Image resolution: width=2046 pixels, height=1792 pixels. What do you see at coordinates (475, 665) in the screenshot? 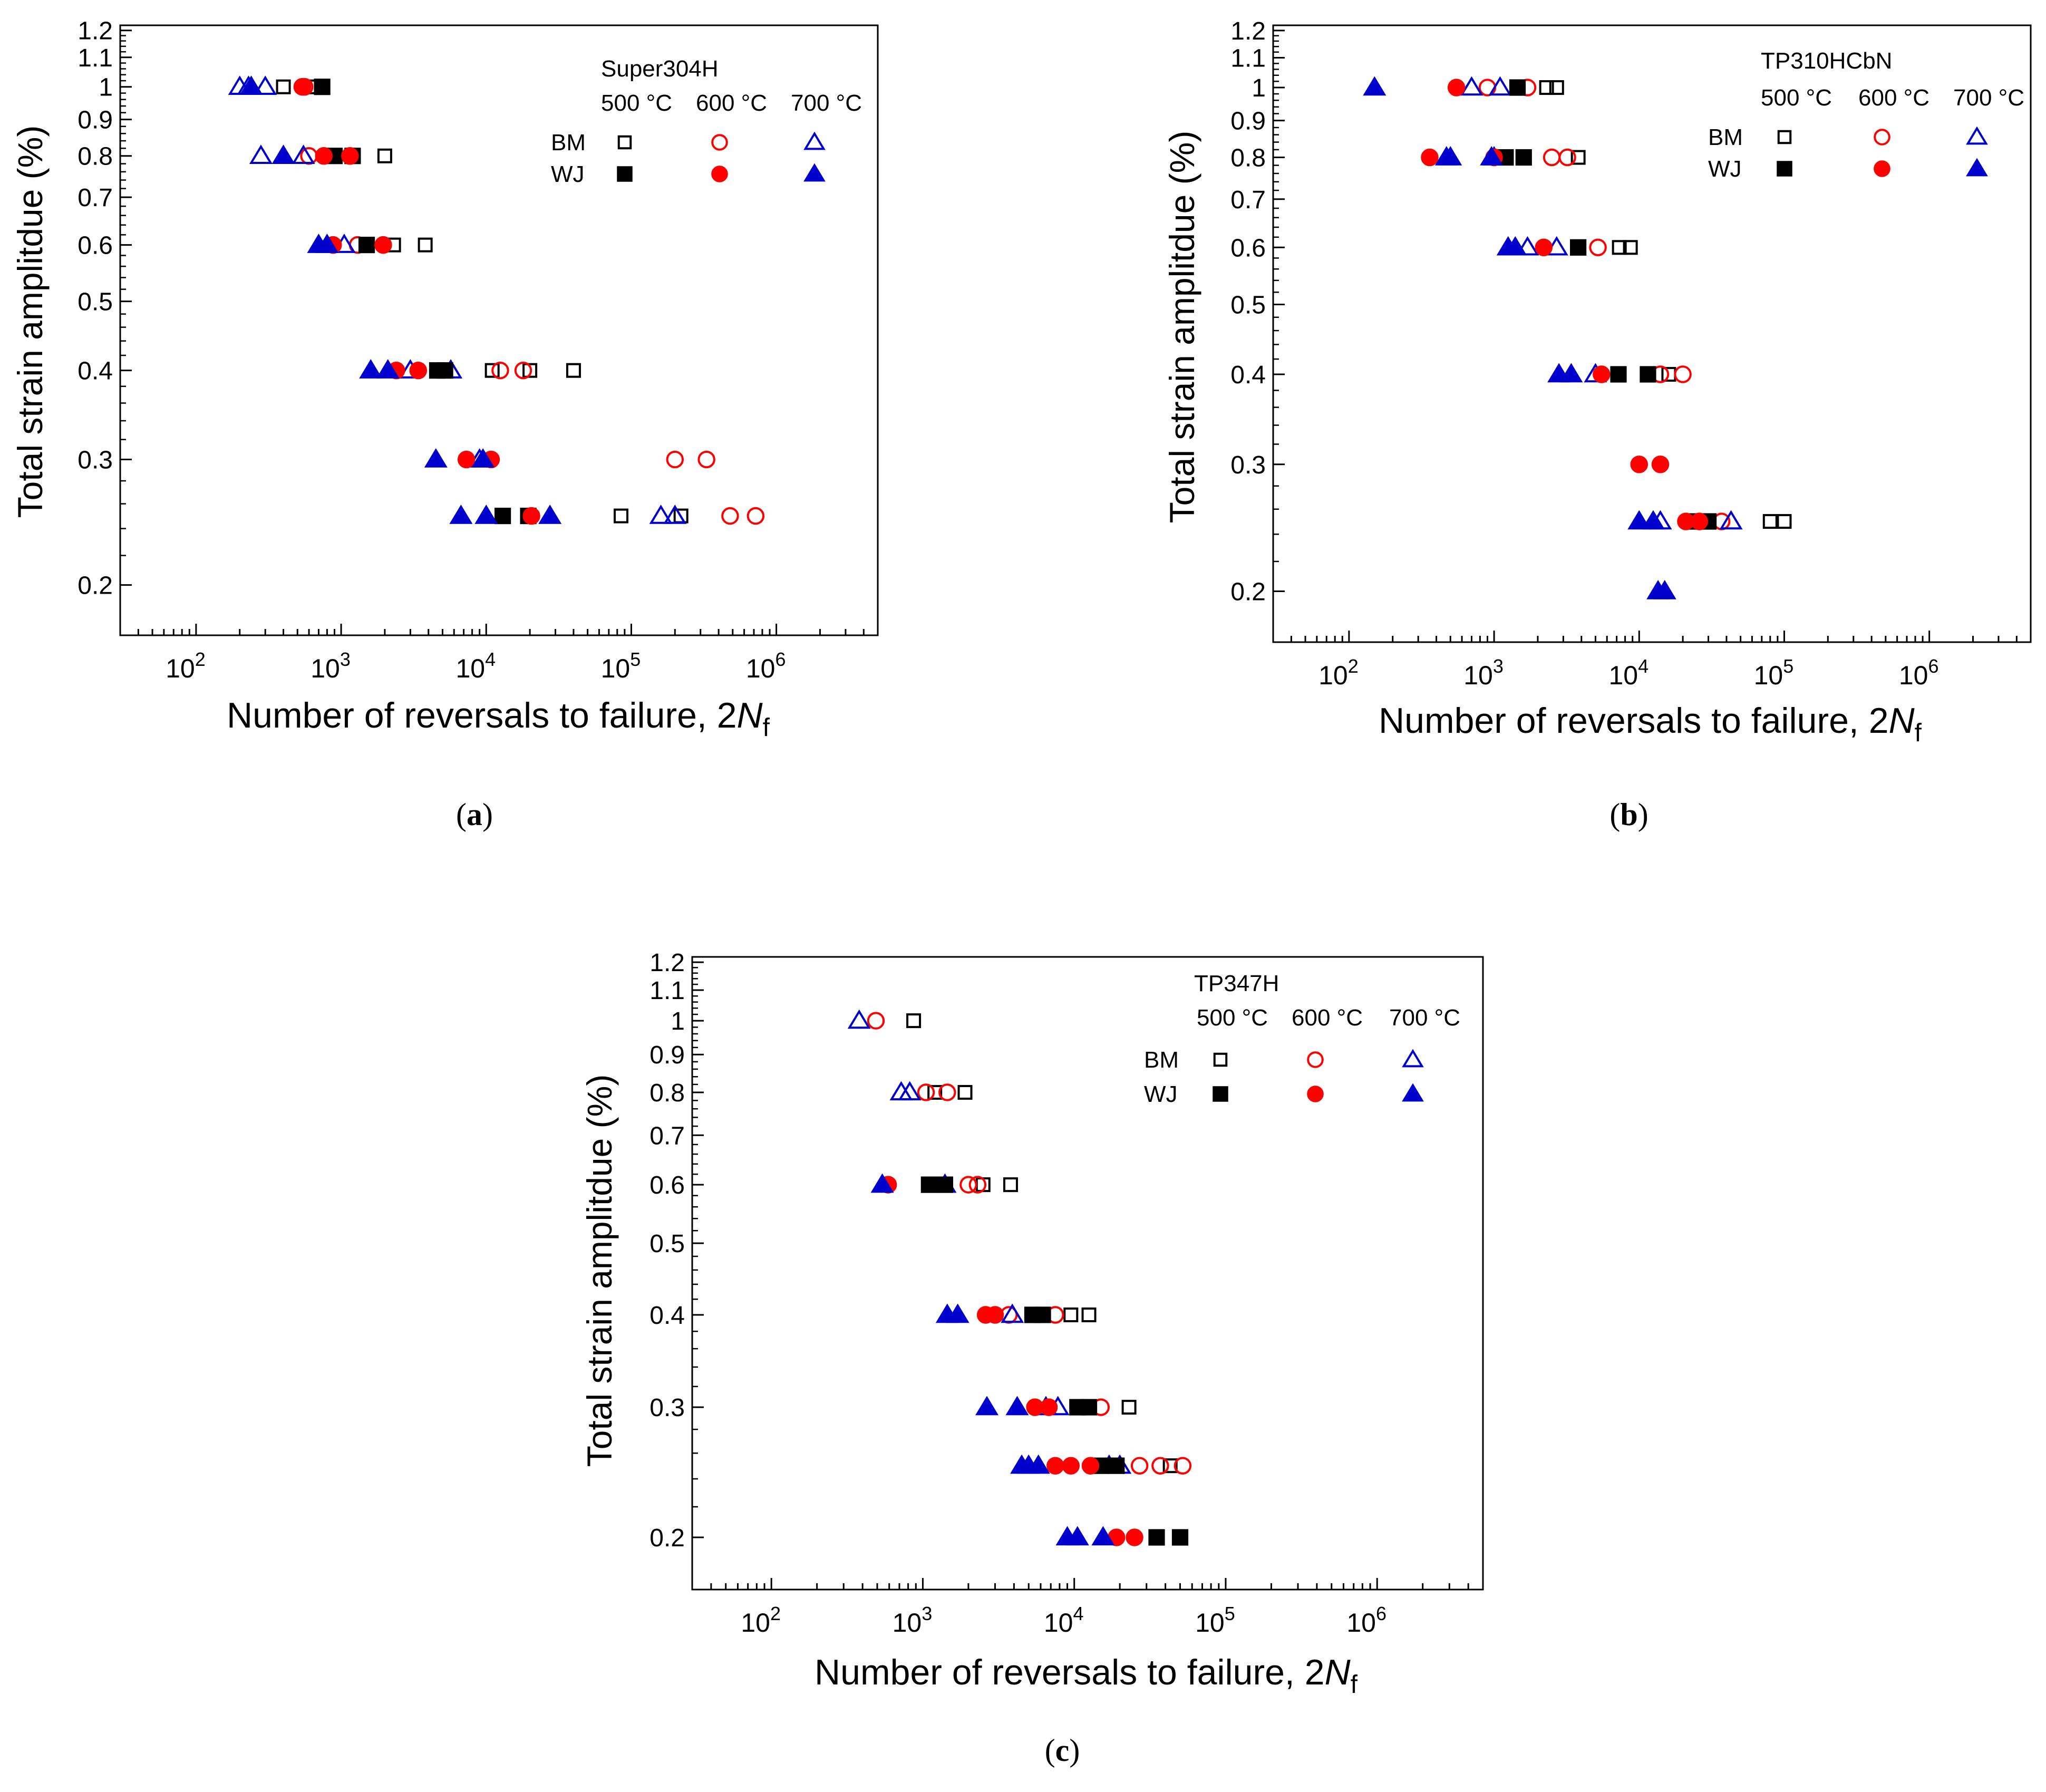
I see `x-tick-label: 10⁴` at bounding box center [475, 665].